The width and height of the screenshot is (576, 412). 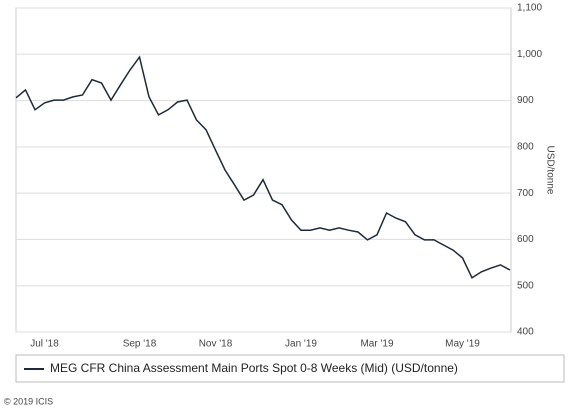 I want to click on x-tick-label: Sep '18, so click(x=140, y=344).